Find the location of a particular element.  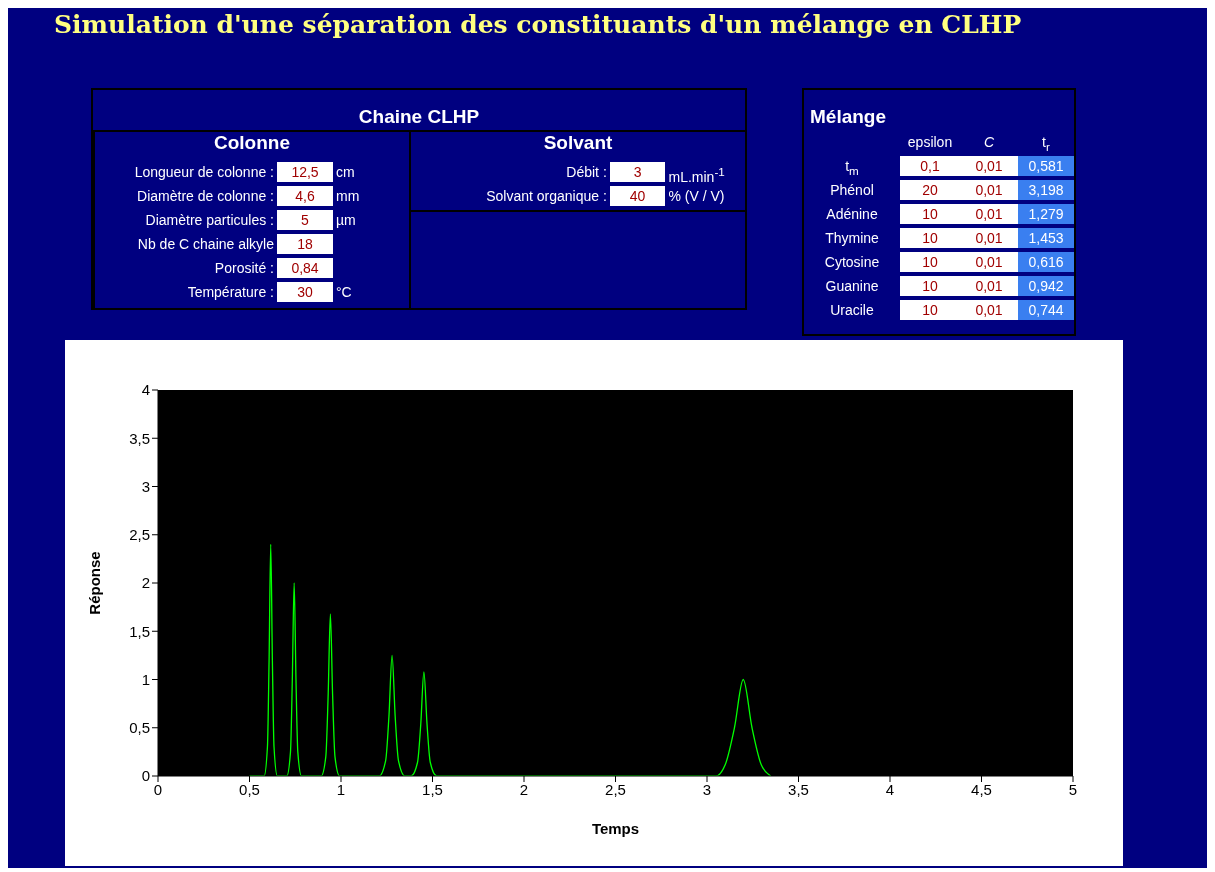

text: Débit : is located at coordinates (586, 172).